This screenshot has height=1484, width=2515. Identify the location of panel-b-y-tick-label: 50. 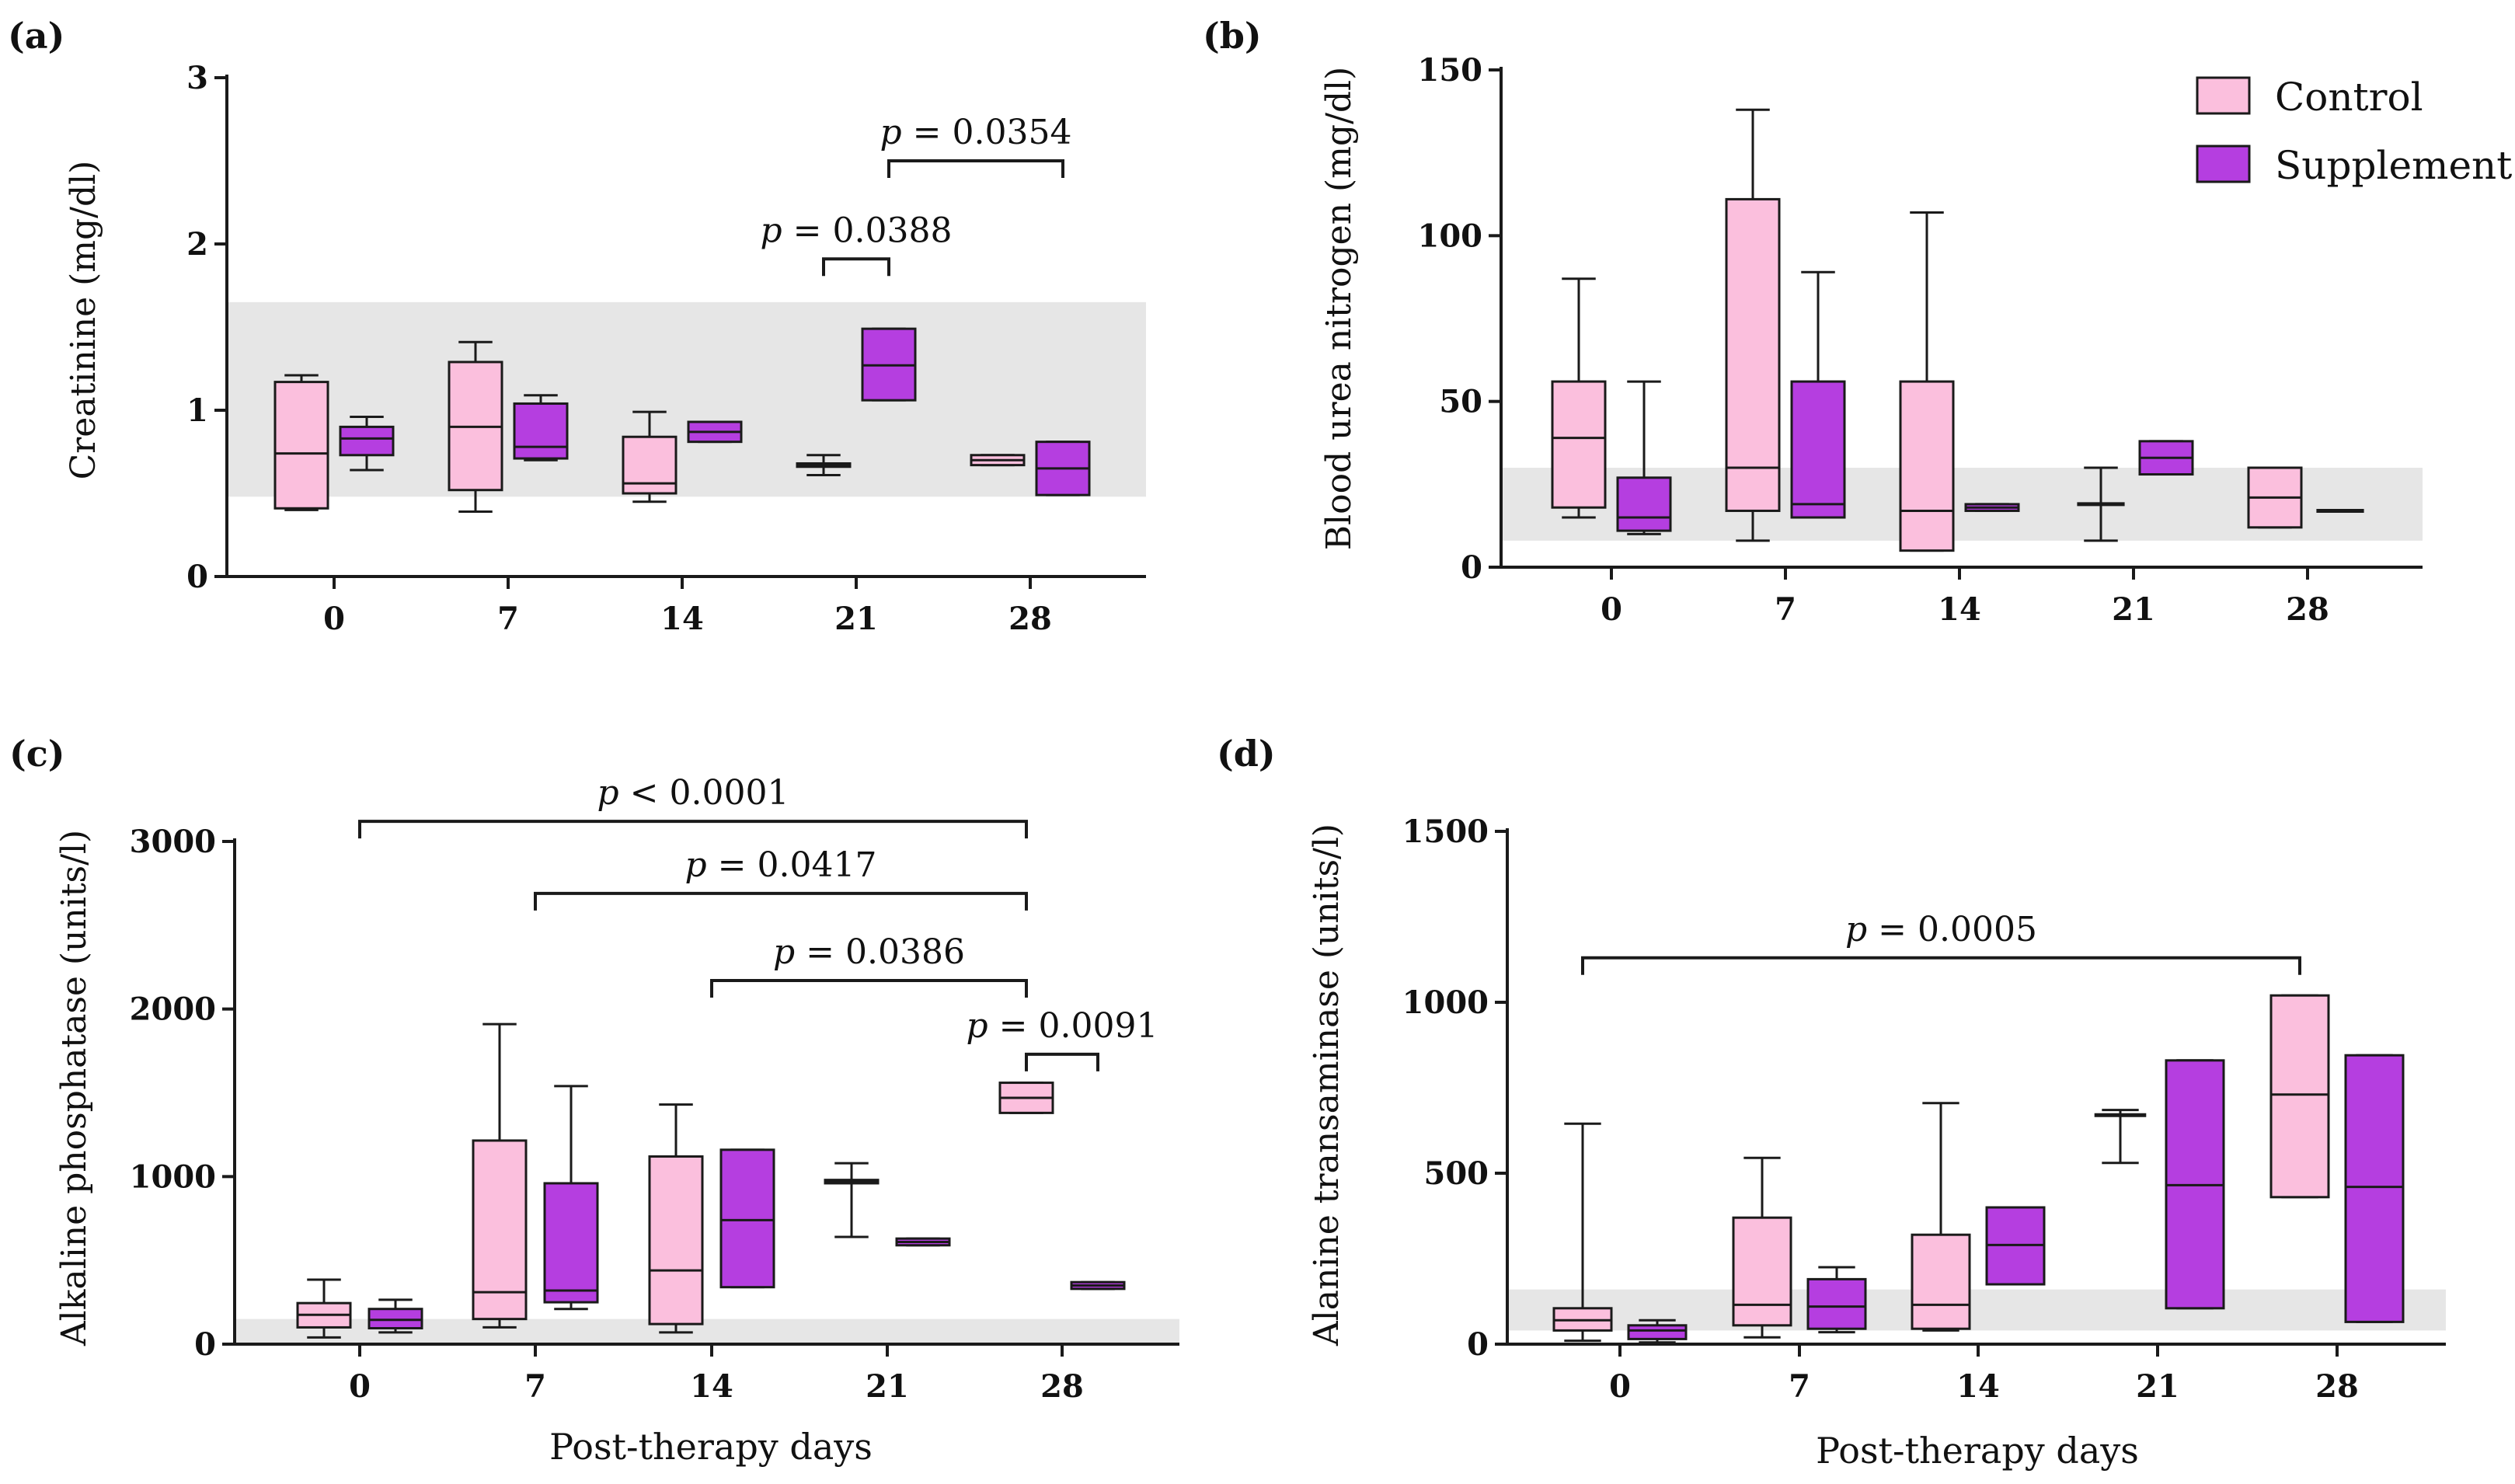
(1460, 402).